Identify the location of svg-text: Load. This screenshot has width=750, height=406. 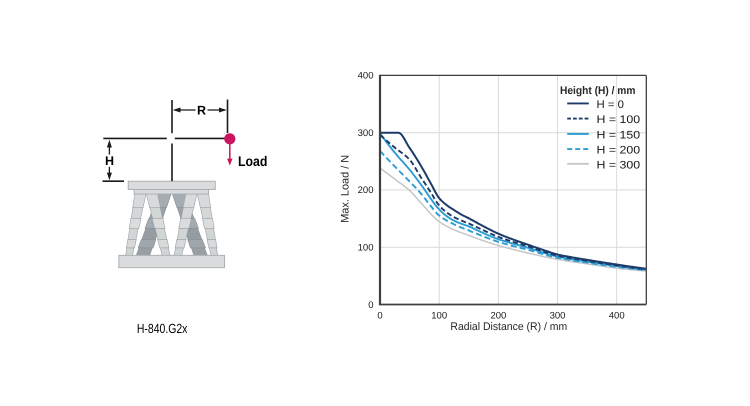
(252, 161).